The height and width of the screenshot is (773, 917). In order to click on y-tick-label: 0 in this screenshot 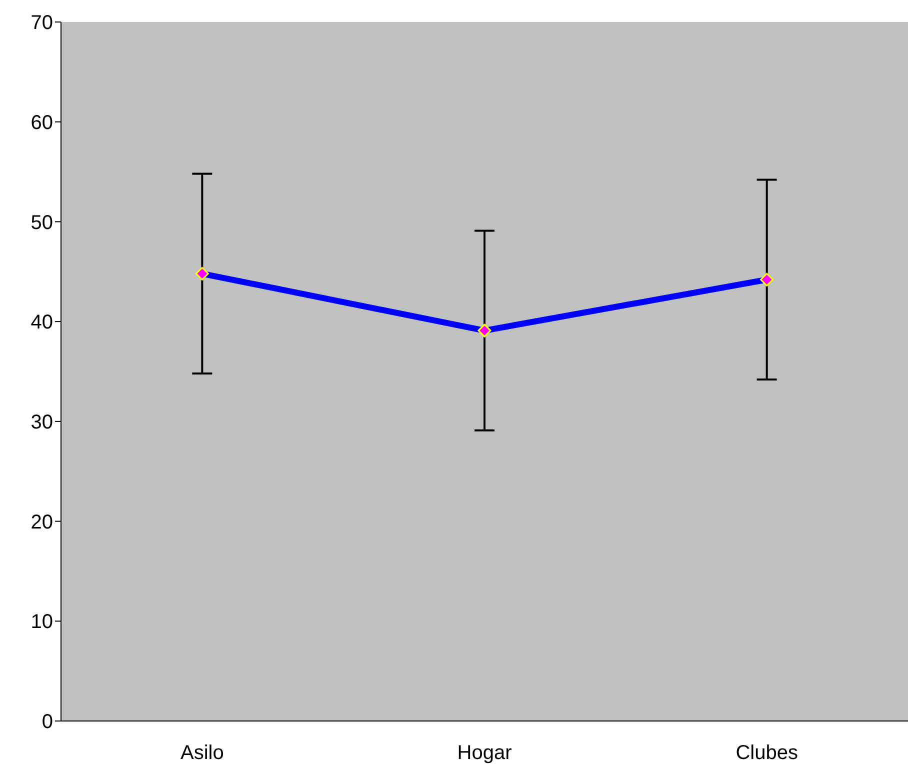, I will do `click(47, 722)`.